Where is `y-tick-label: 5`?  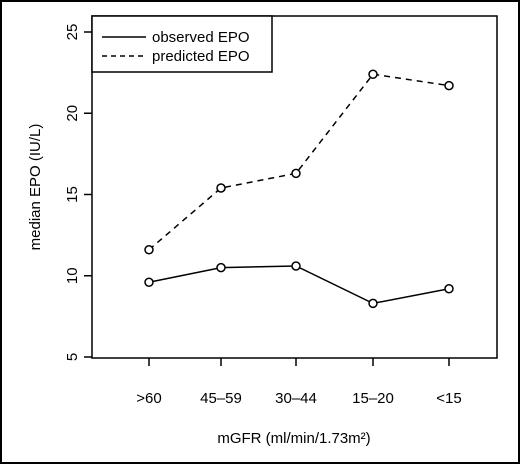 y-tick-label: 5 is located at coordinates (72, 357).